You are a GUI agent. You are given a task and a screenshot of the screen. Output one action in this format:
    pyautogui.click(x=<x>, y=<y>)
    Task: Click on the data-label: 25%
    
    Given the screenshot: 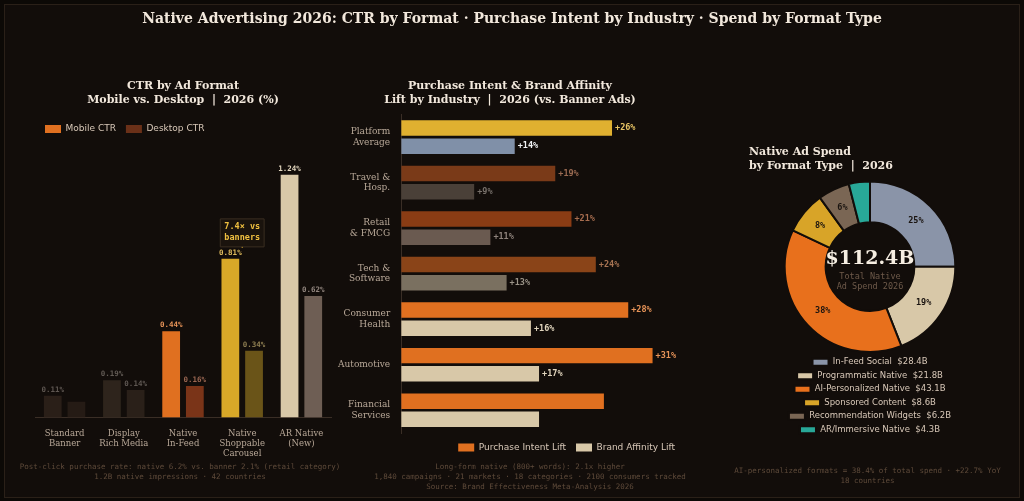 What is the action you would take?
    pyautogui.click(x=916, y=220)
    